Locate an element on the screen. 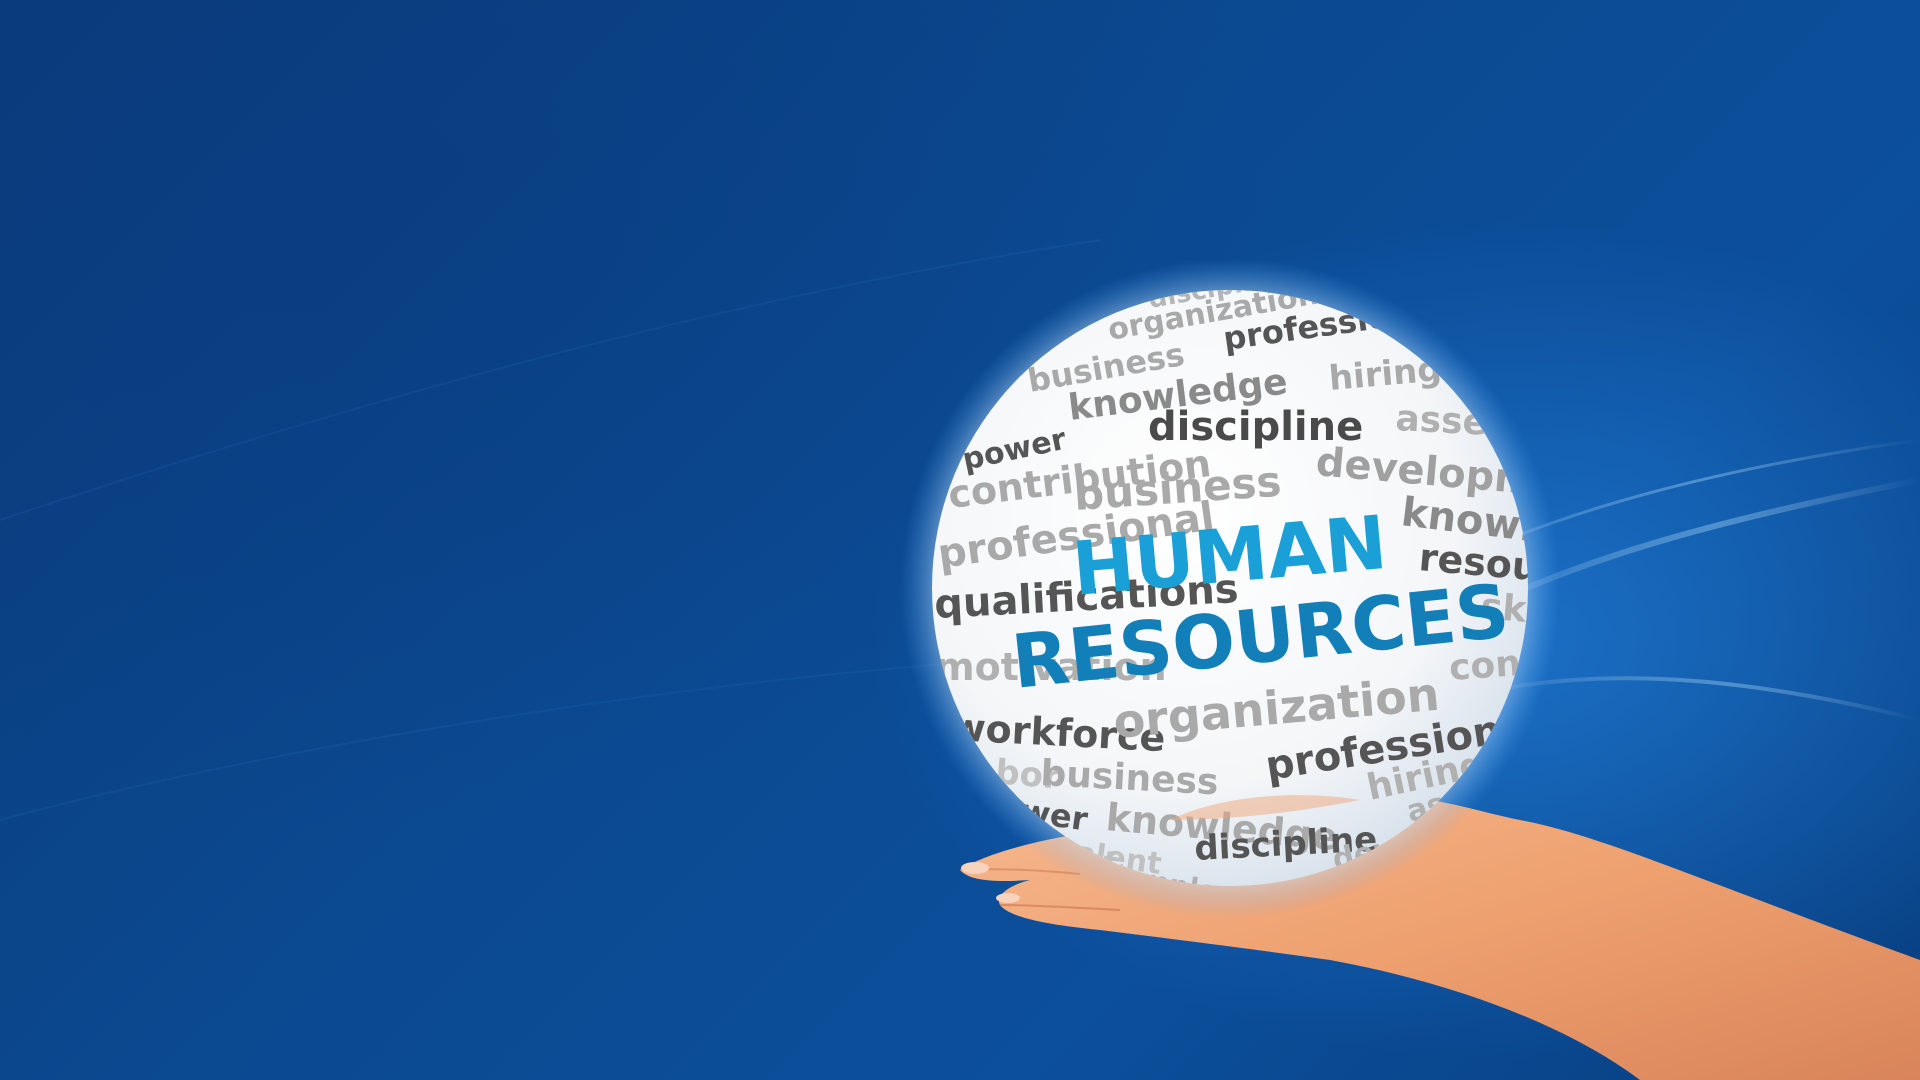 The image size is (1920, 1080). sphere-word: motivation is located at coordinates (1051, 667).